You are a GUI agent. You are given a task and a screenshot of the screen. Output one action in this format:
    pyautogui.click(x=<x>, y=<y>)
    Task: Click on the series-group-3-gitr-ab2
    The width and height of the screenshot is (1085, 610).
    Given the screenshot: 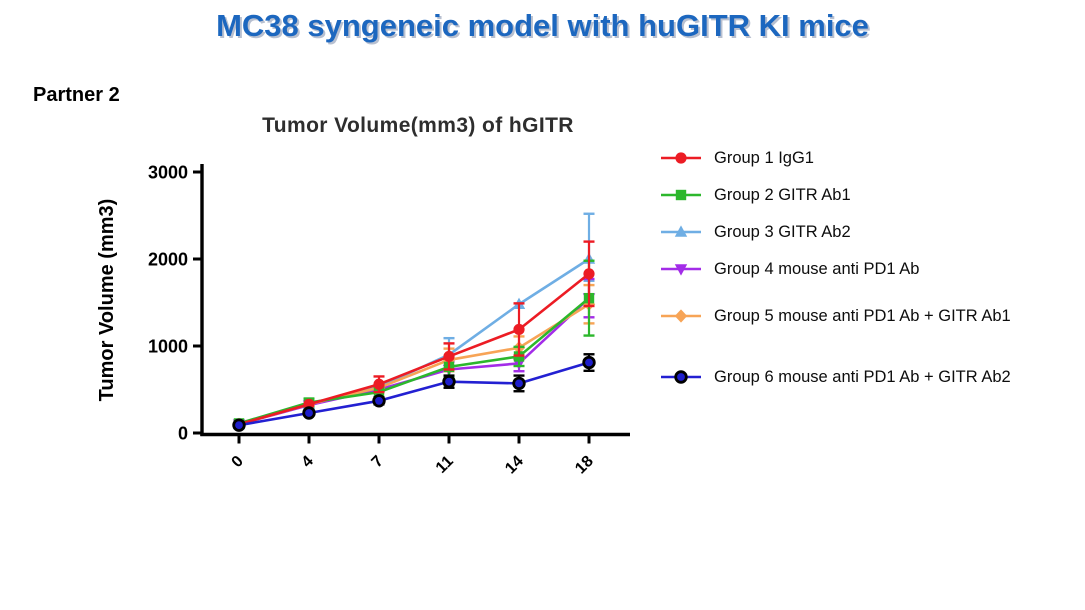 What is the action you would take?
    pyautogui.click(x=414, y=321)
    